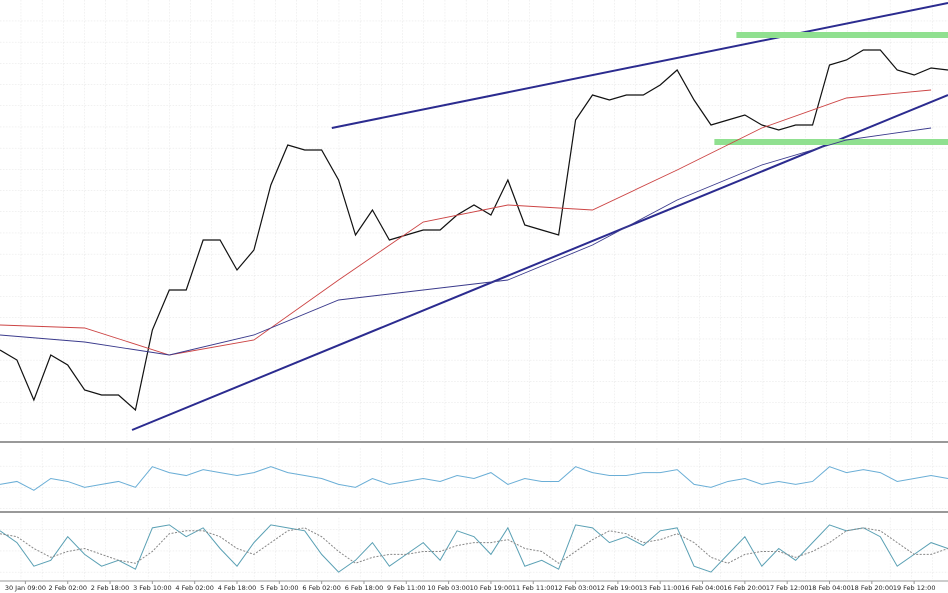  Describe the element at coordinates (914, 588) in the screenshot. I see `x-tick-label: 19 Feb 12:00` at that location.